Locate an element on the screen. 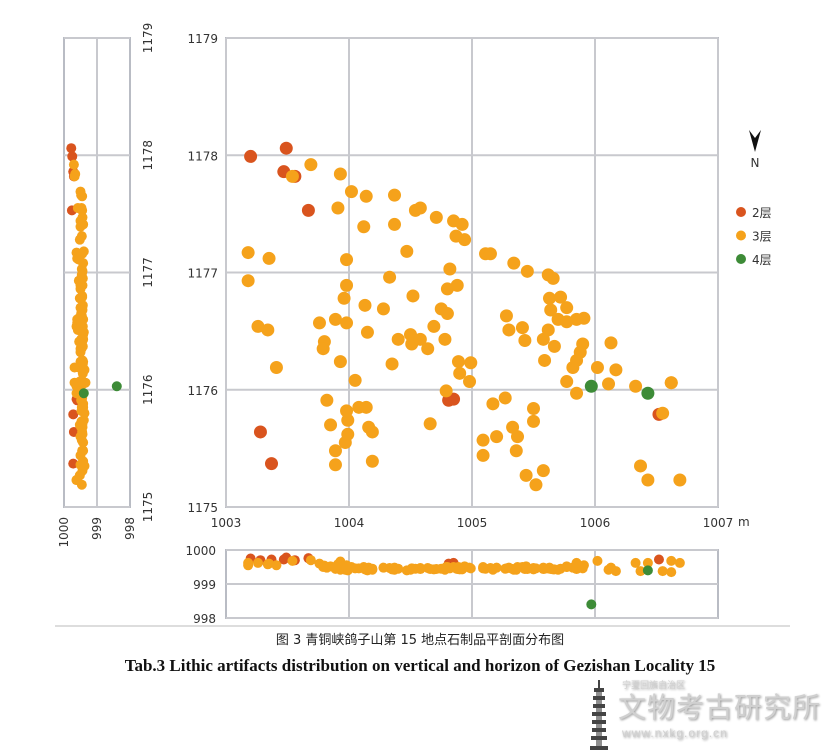 The height and width of the screenshot is (755, 840). x-tick-label: 1006 is located at coordinates (595, 523).